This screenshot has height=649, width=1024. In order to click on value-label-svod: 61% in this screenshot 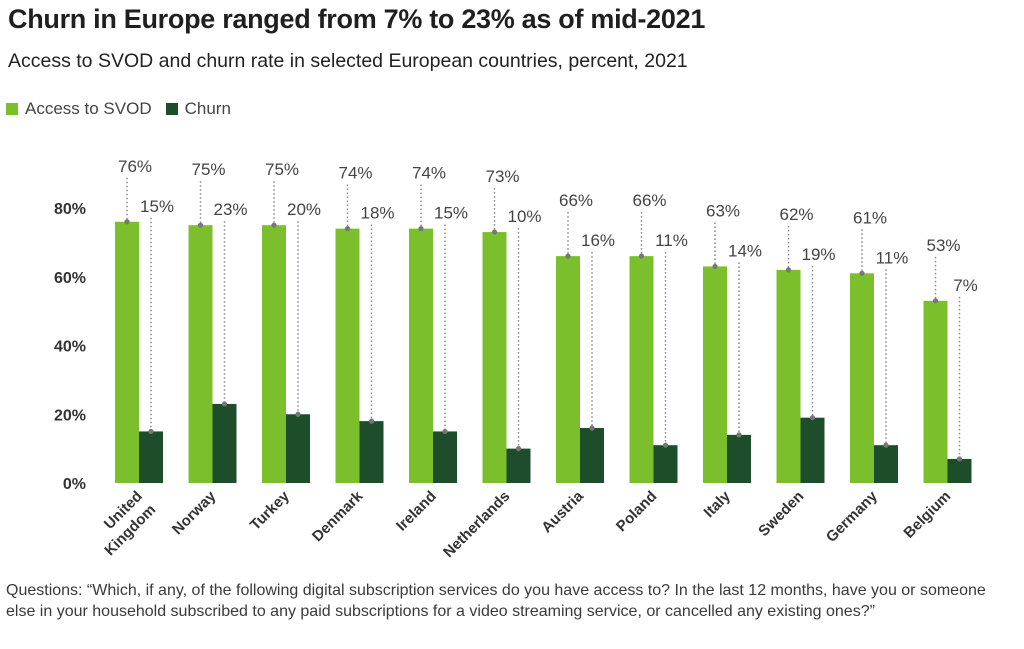, I will do `click(870, 217)`.